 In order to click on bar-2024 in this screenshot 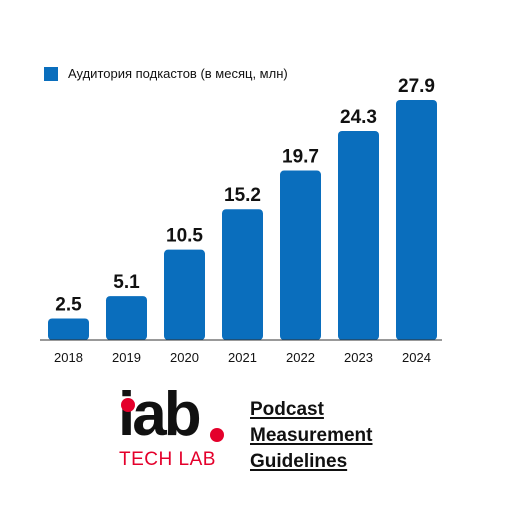, I will do `click(416, 220)`.